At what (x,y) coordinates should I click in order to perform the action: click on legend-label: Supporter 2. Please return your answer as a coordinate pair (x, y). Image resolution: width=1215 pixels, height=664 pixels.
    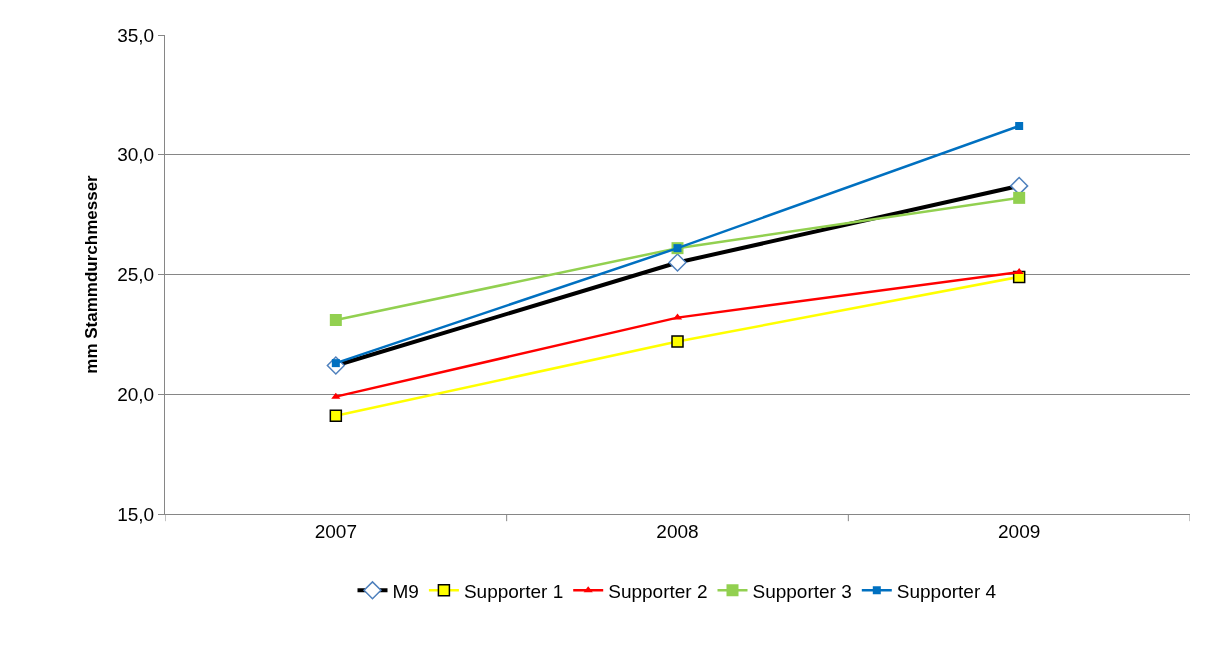
    Looking at the image, I should click on (658, 591).